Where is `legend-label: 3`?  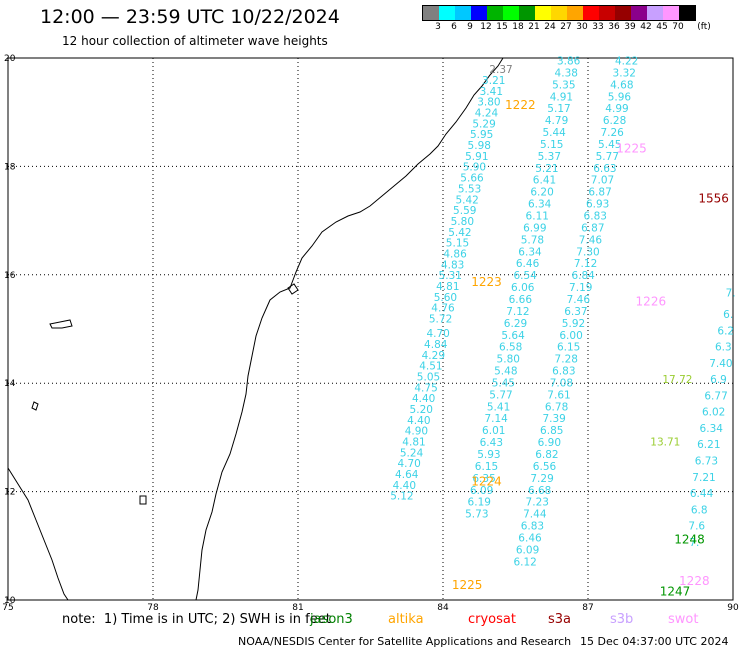
legend-label: 3 is located at coordinates (438, 27).